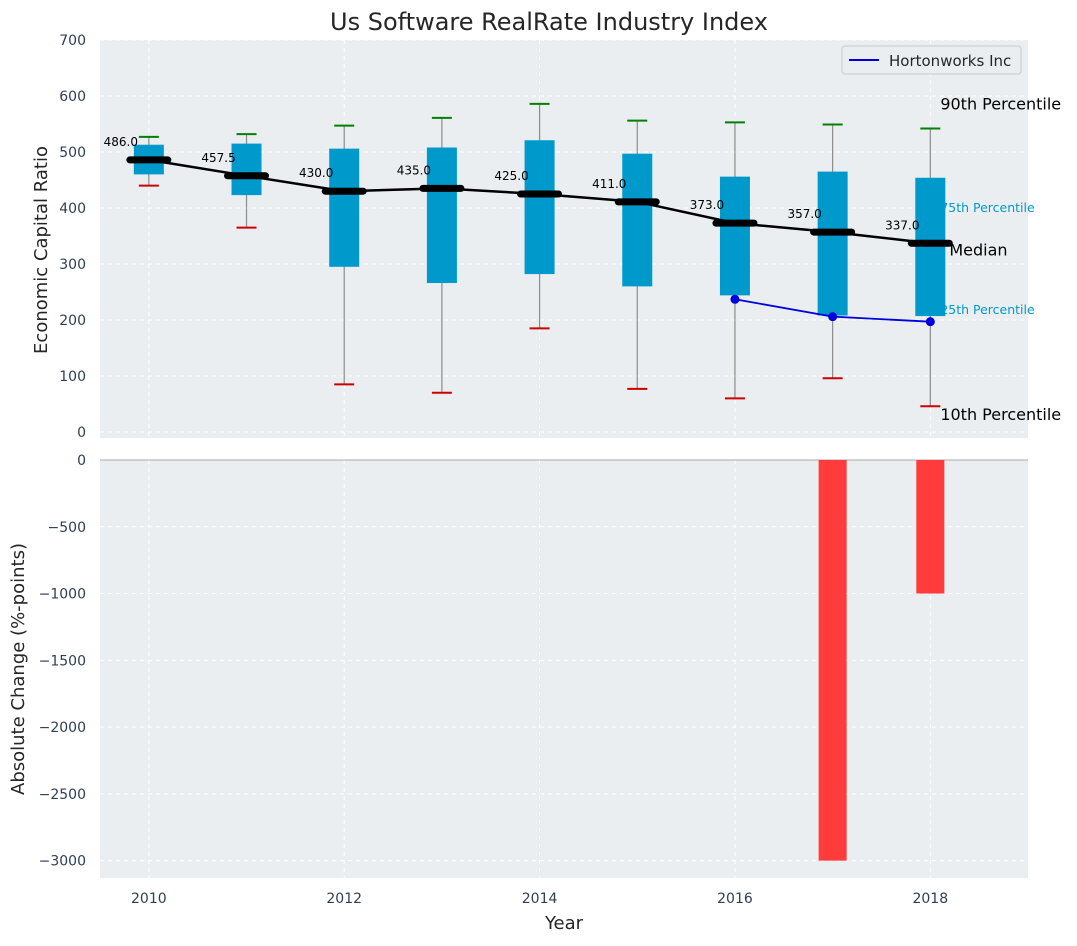  I want to click on top-y-tick-label: 300, so click(72, 265).